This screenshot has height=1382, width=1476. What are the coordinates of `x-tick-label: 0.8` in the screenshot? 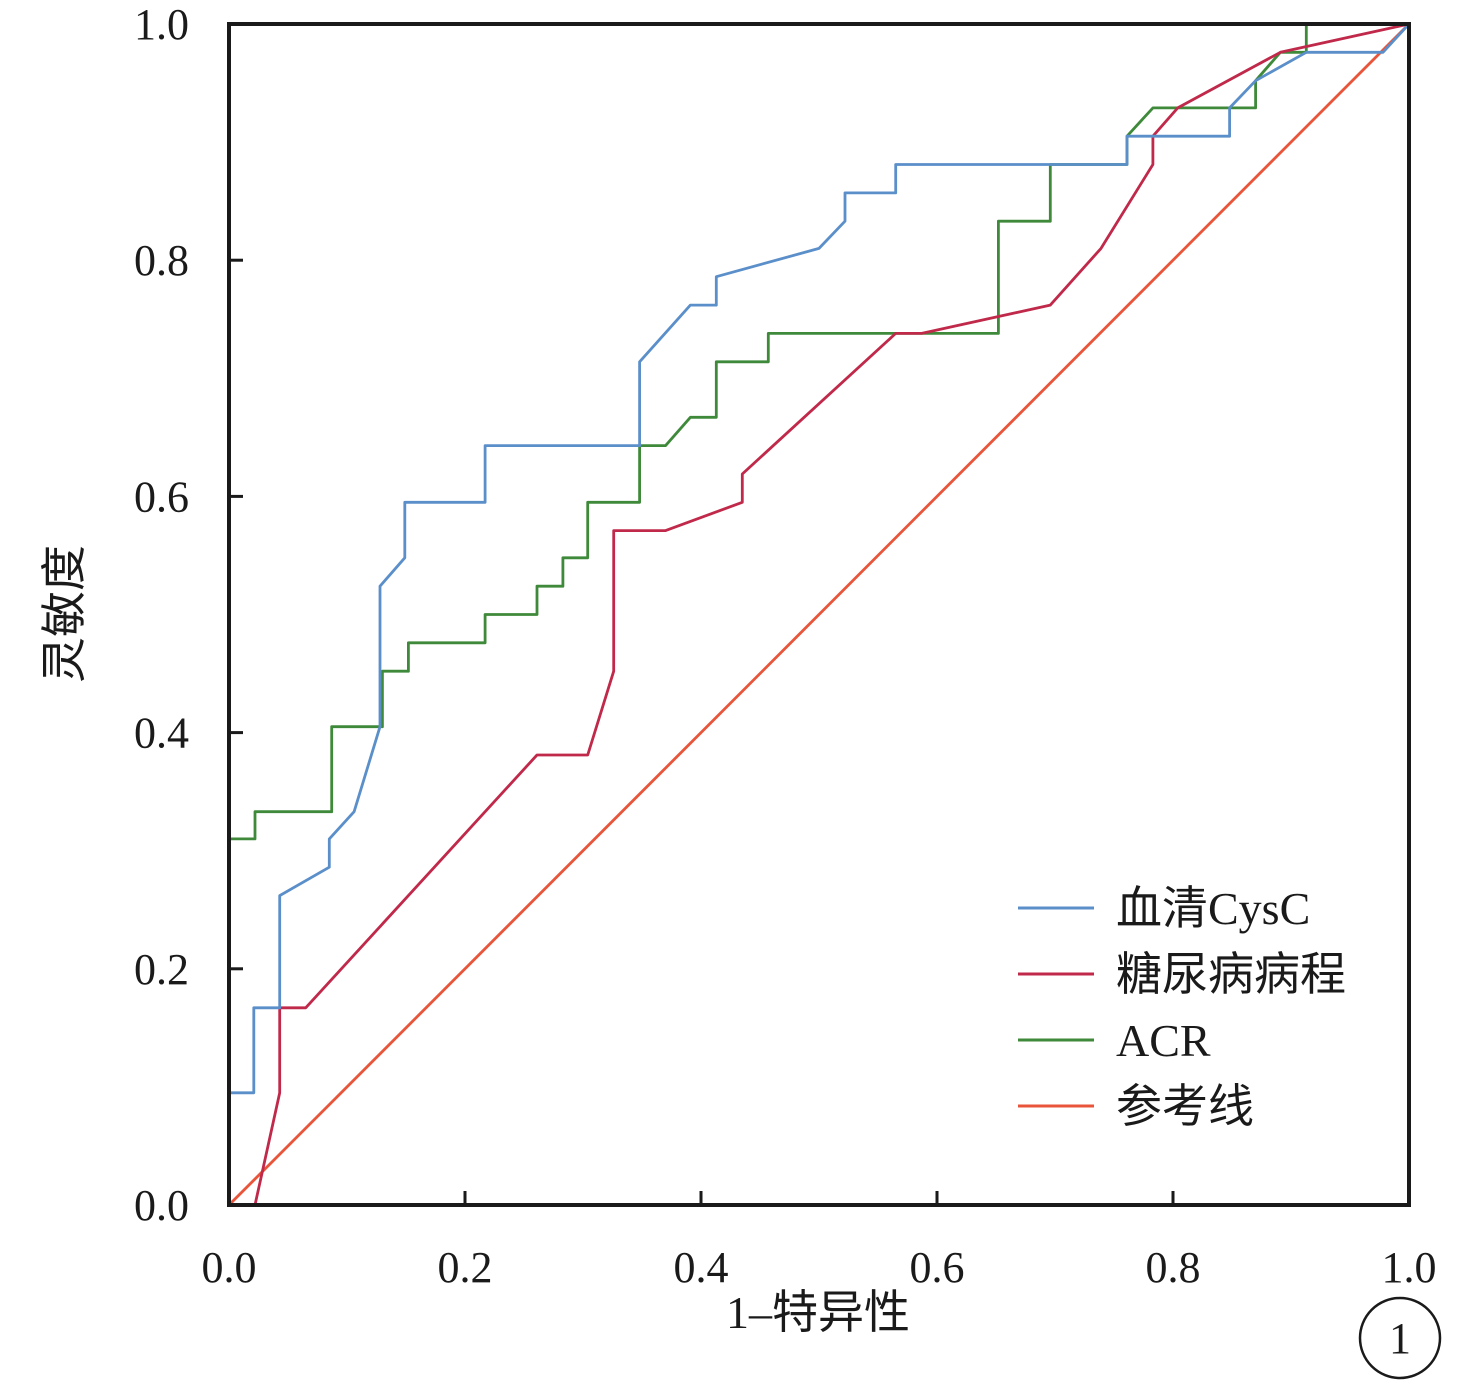 It's located at (1173, 1267).